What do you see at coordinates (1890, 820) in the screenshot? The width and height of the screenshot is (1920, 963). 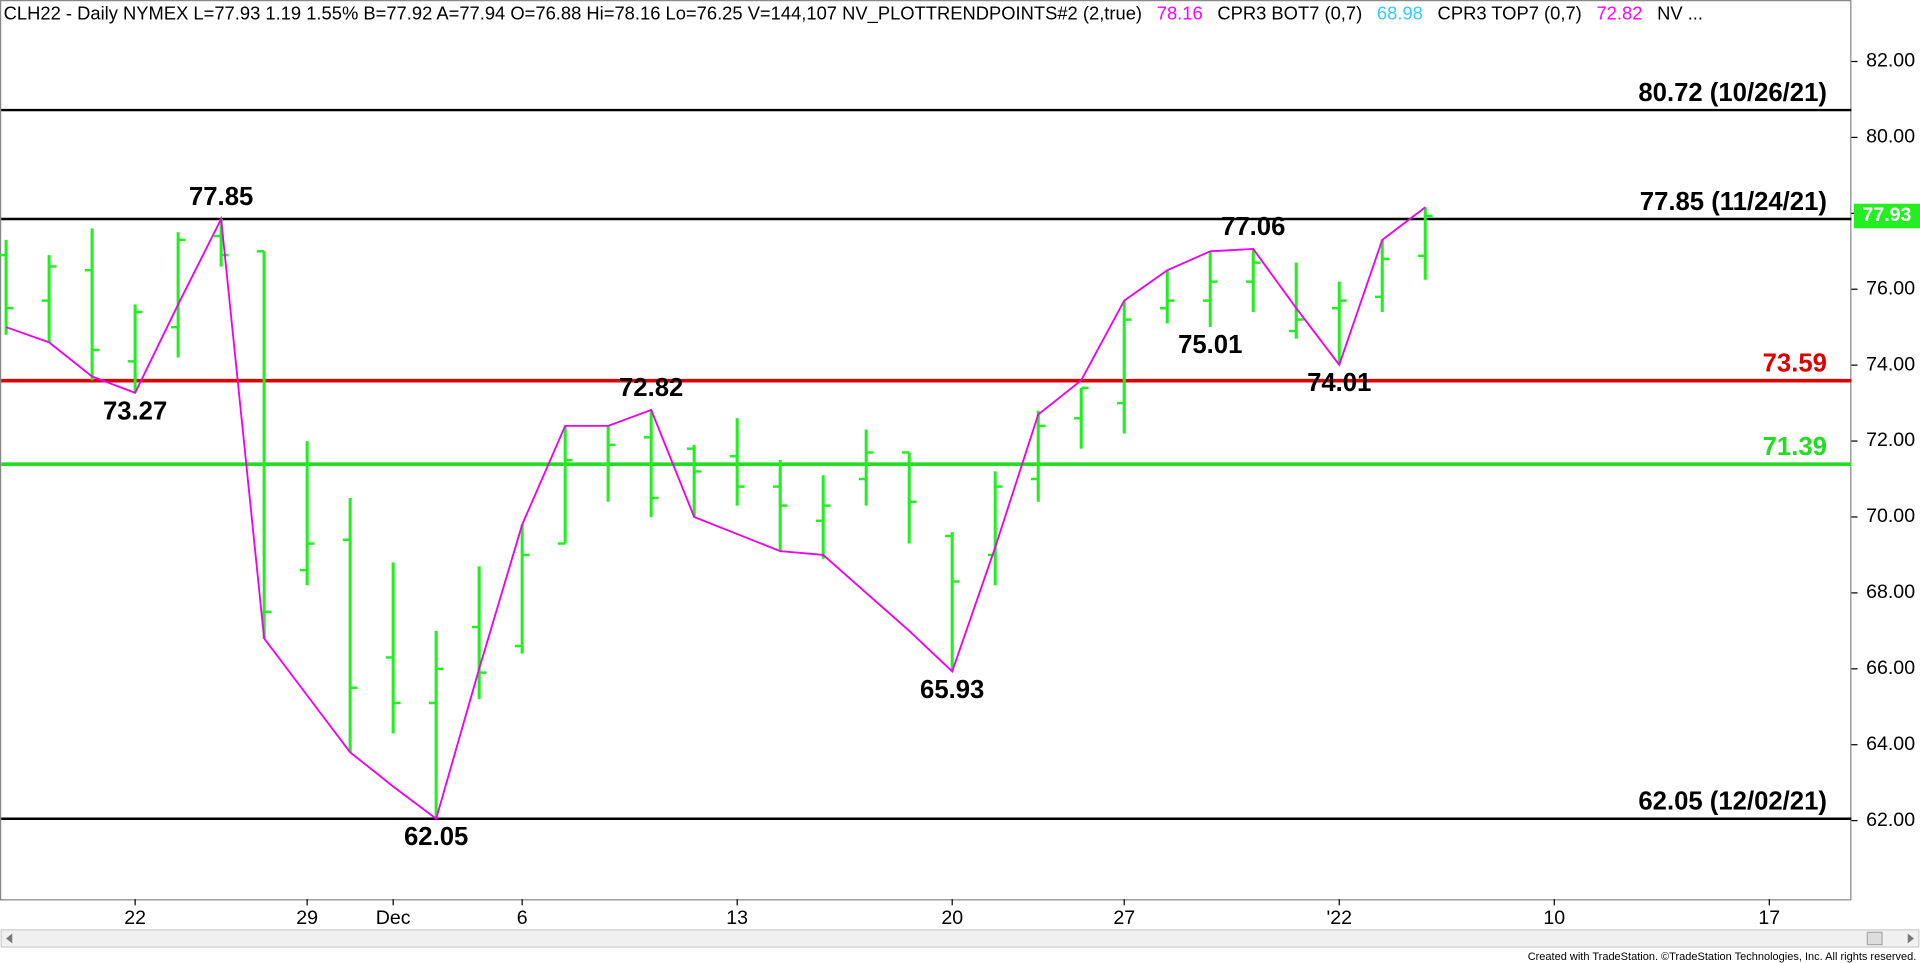 I see `y-tick-label: 62.00` at bounding box center [1890, 820].